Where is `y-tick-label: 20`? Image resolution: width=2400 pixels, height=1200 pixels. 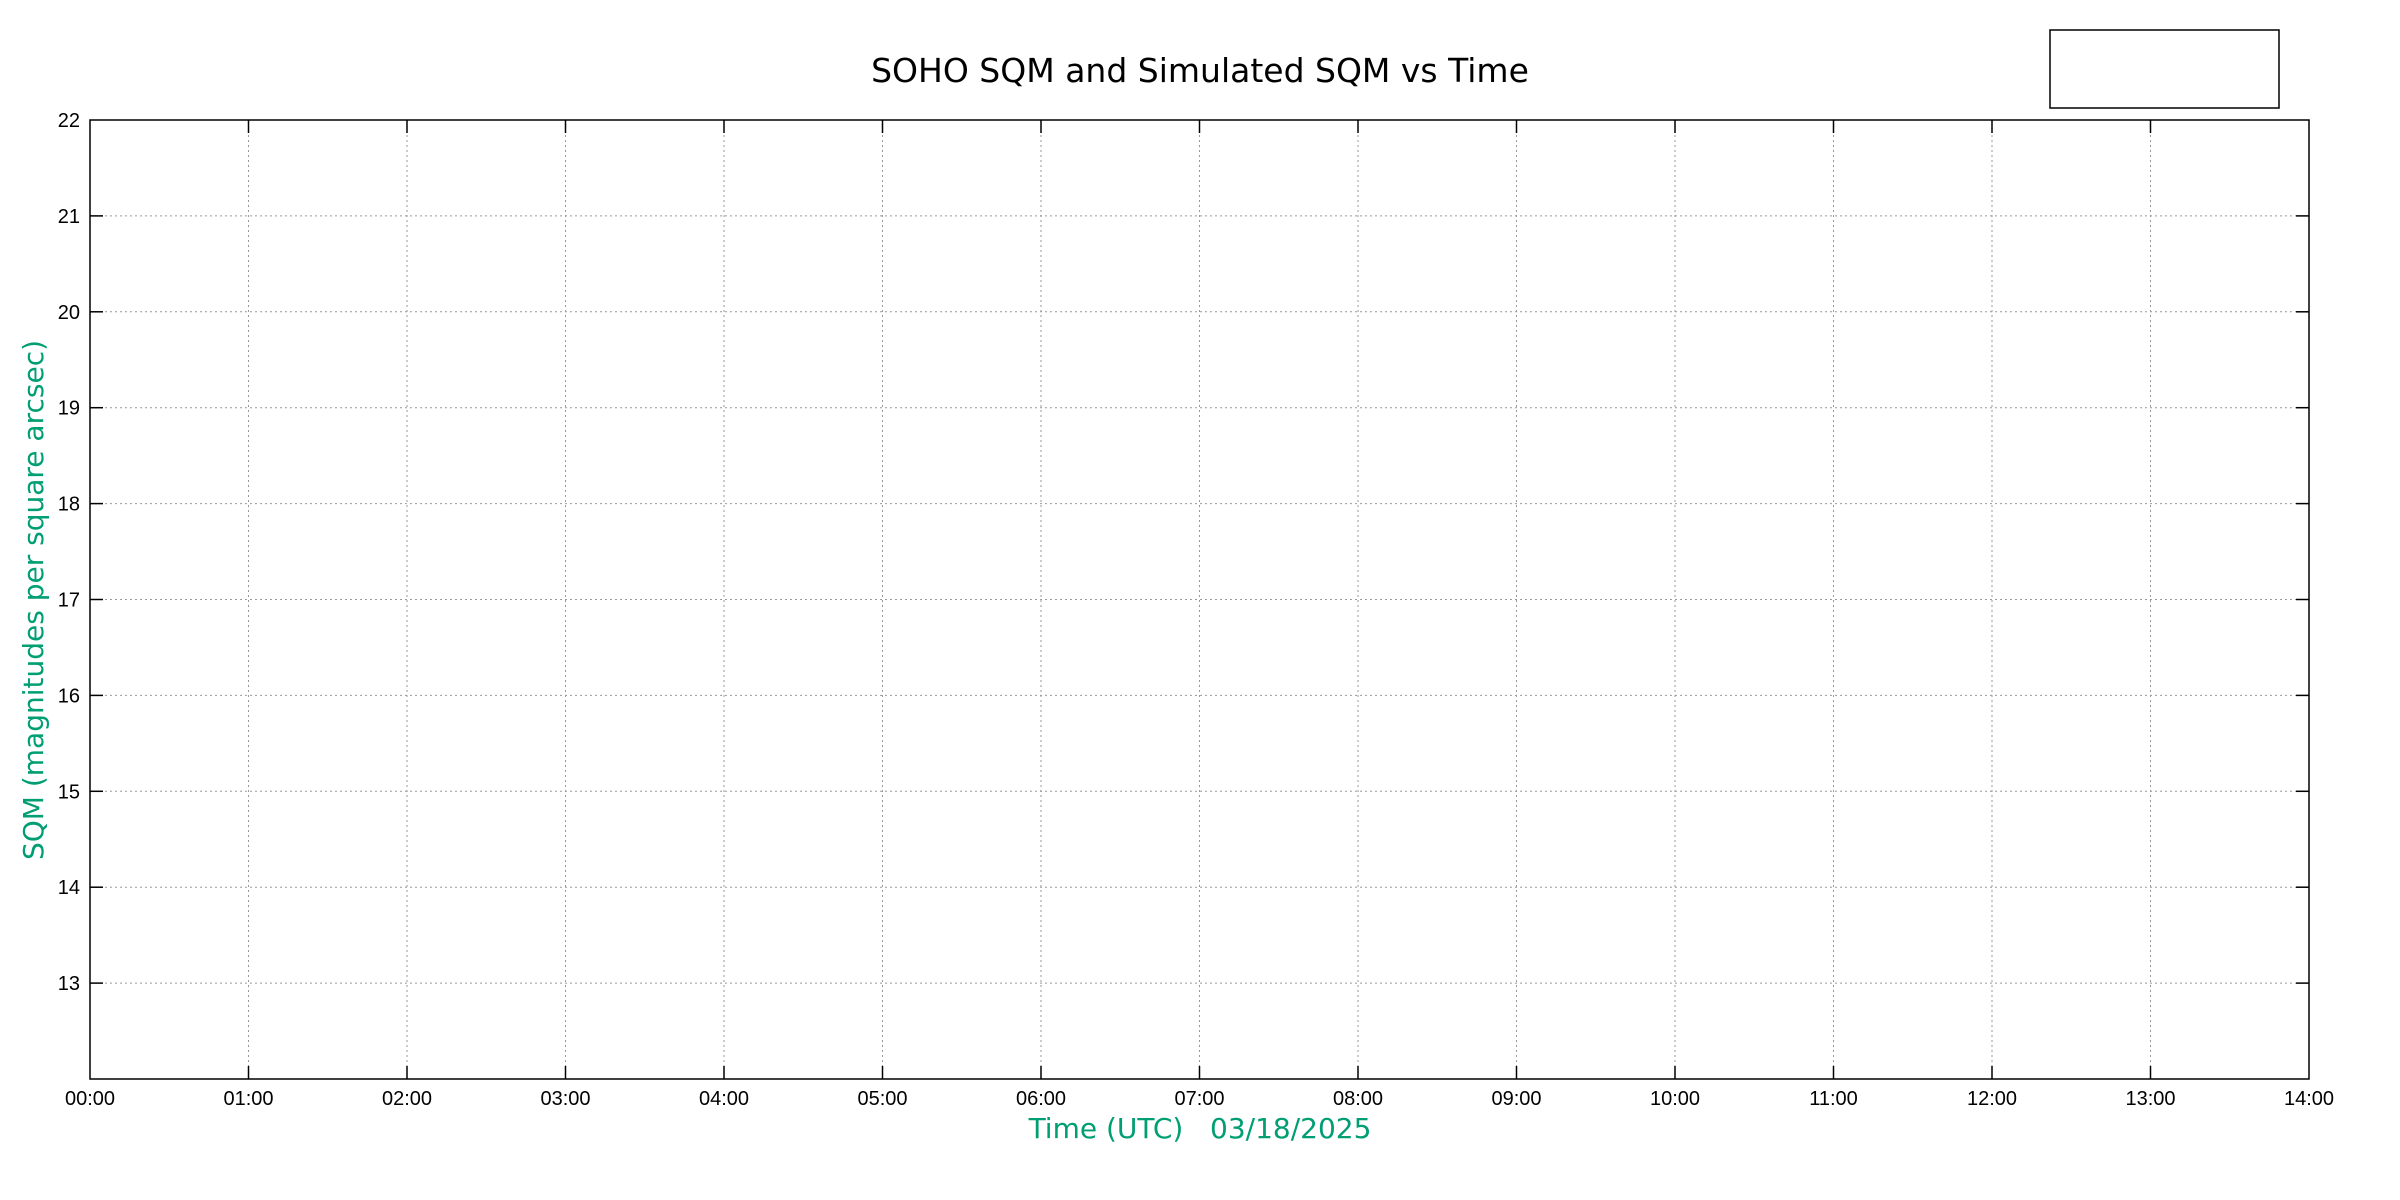
y-tick-label: 20 is located at coordinates (69, 313).